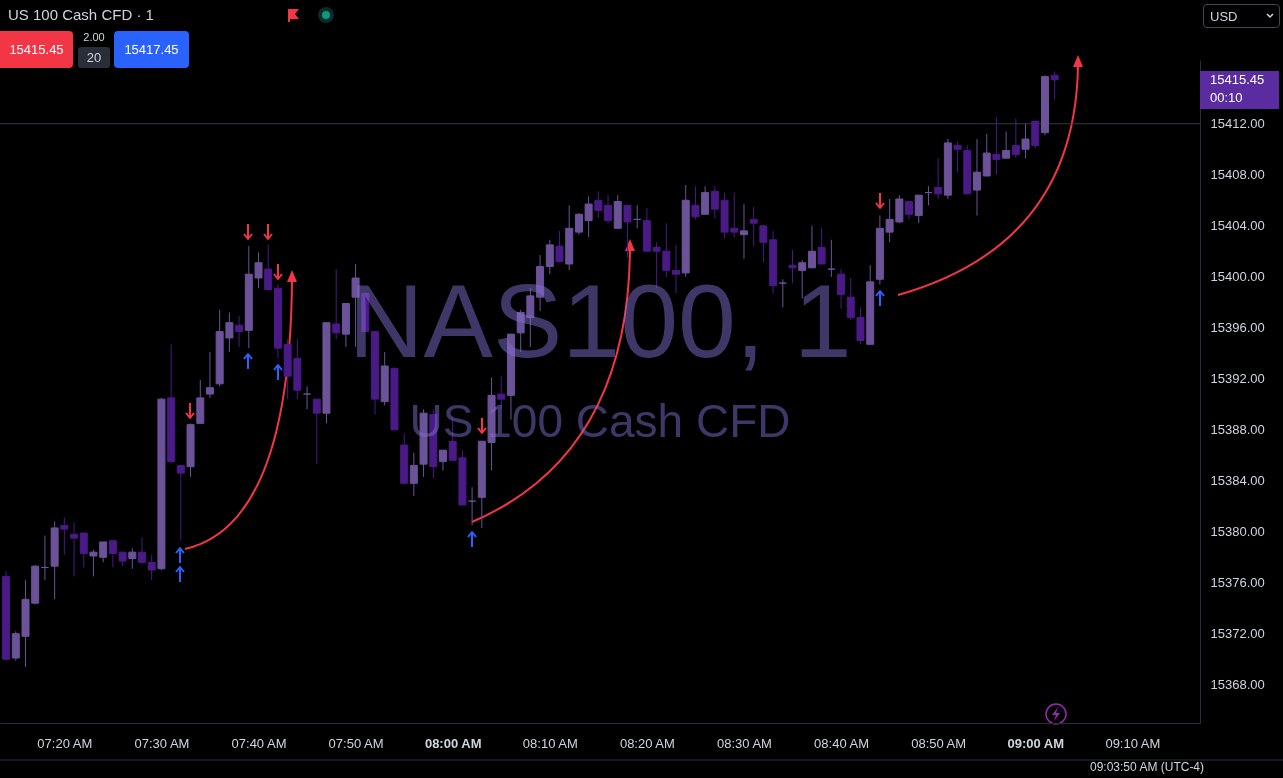 The height and width of the screenshot is (778, 1283). What do you see at coordinates (1237, 685) in the screenshot?
I see `y-tick-label: 15368.00` at bounding box center [1237, 685].